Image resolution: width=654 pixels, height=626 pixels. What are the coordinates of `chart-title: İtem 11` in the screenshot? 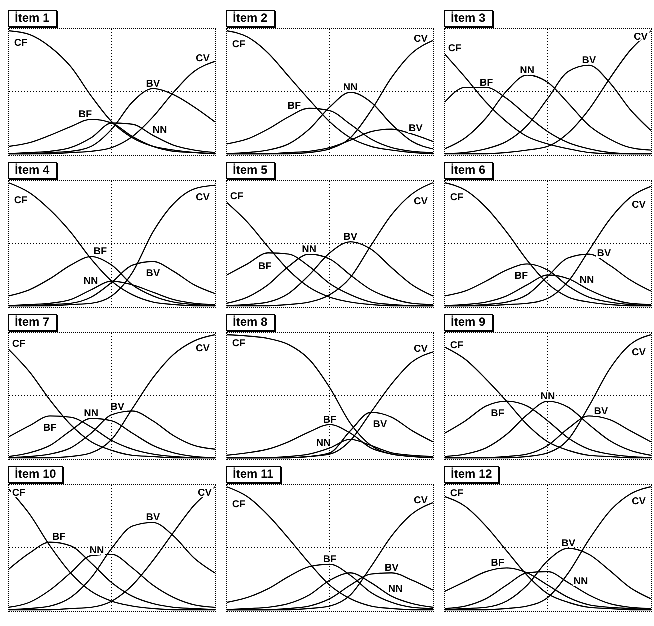 It's located at (253, 474).